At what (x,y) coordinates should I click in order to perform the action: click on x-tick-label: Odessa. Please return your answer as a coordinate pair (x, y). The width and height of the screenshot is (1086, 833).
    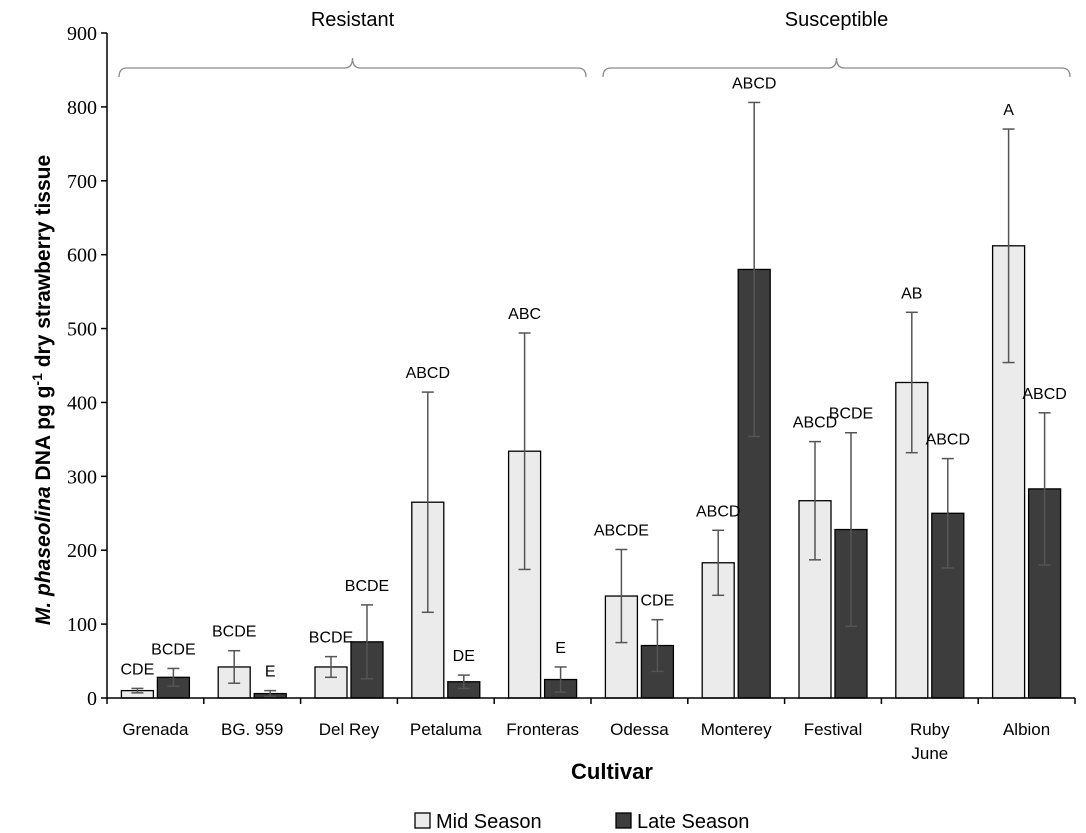
    Looking at the image, I should click on (639, 729).